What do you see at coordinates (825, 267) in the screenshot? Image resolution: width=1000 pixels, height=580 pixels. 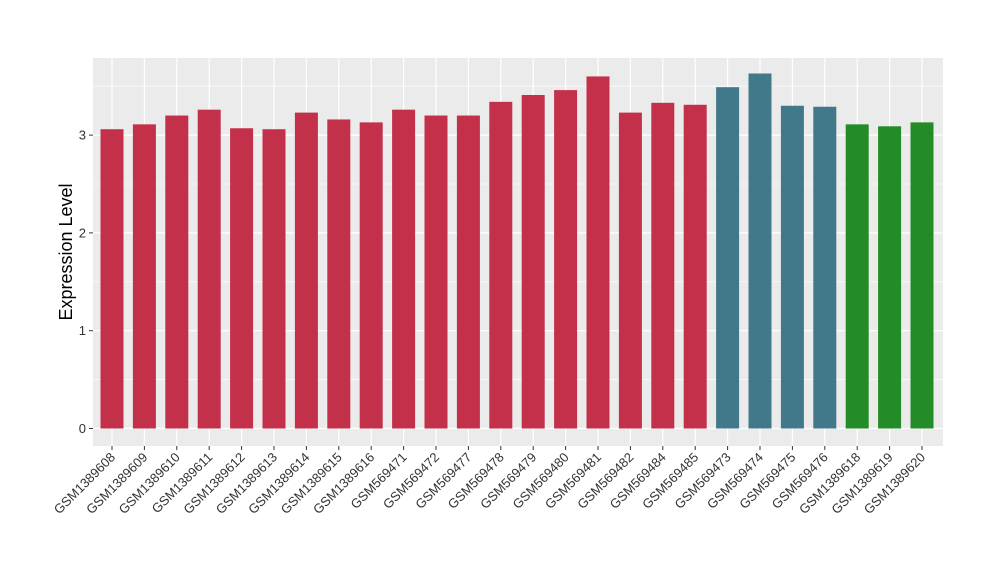 I see `bar-GSM569476` at bounding box center [825, 267].